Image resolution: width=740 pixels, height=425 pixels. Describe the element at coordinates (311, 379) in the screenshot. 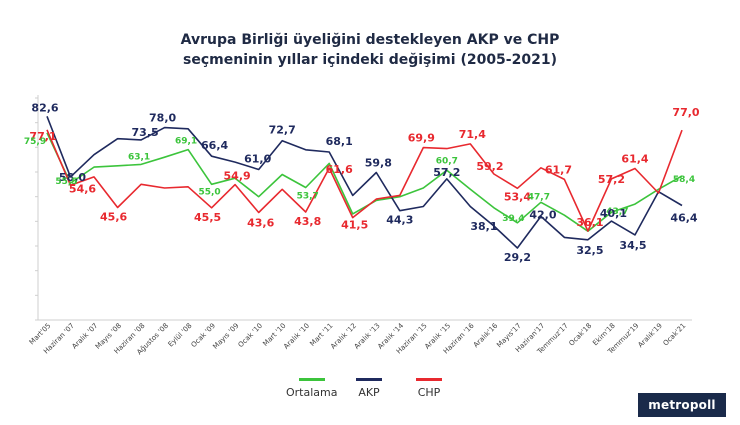

I see `legend-swatch-ortalama` at that location.